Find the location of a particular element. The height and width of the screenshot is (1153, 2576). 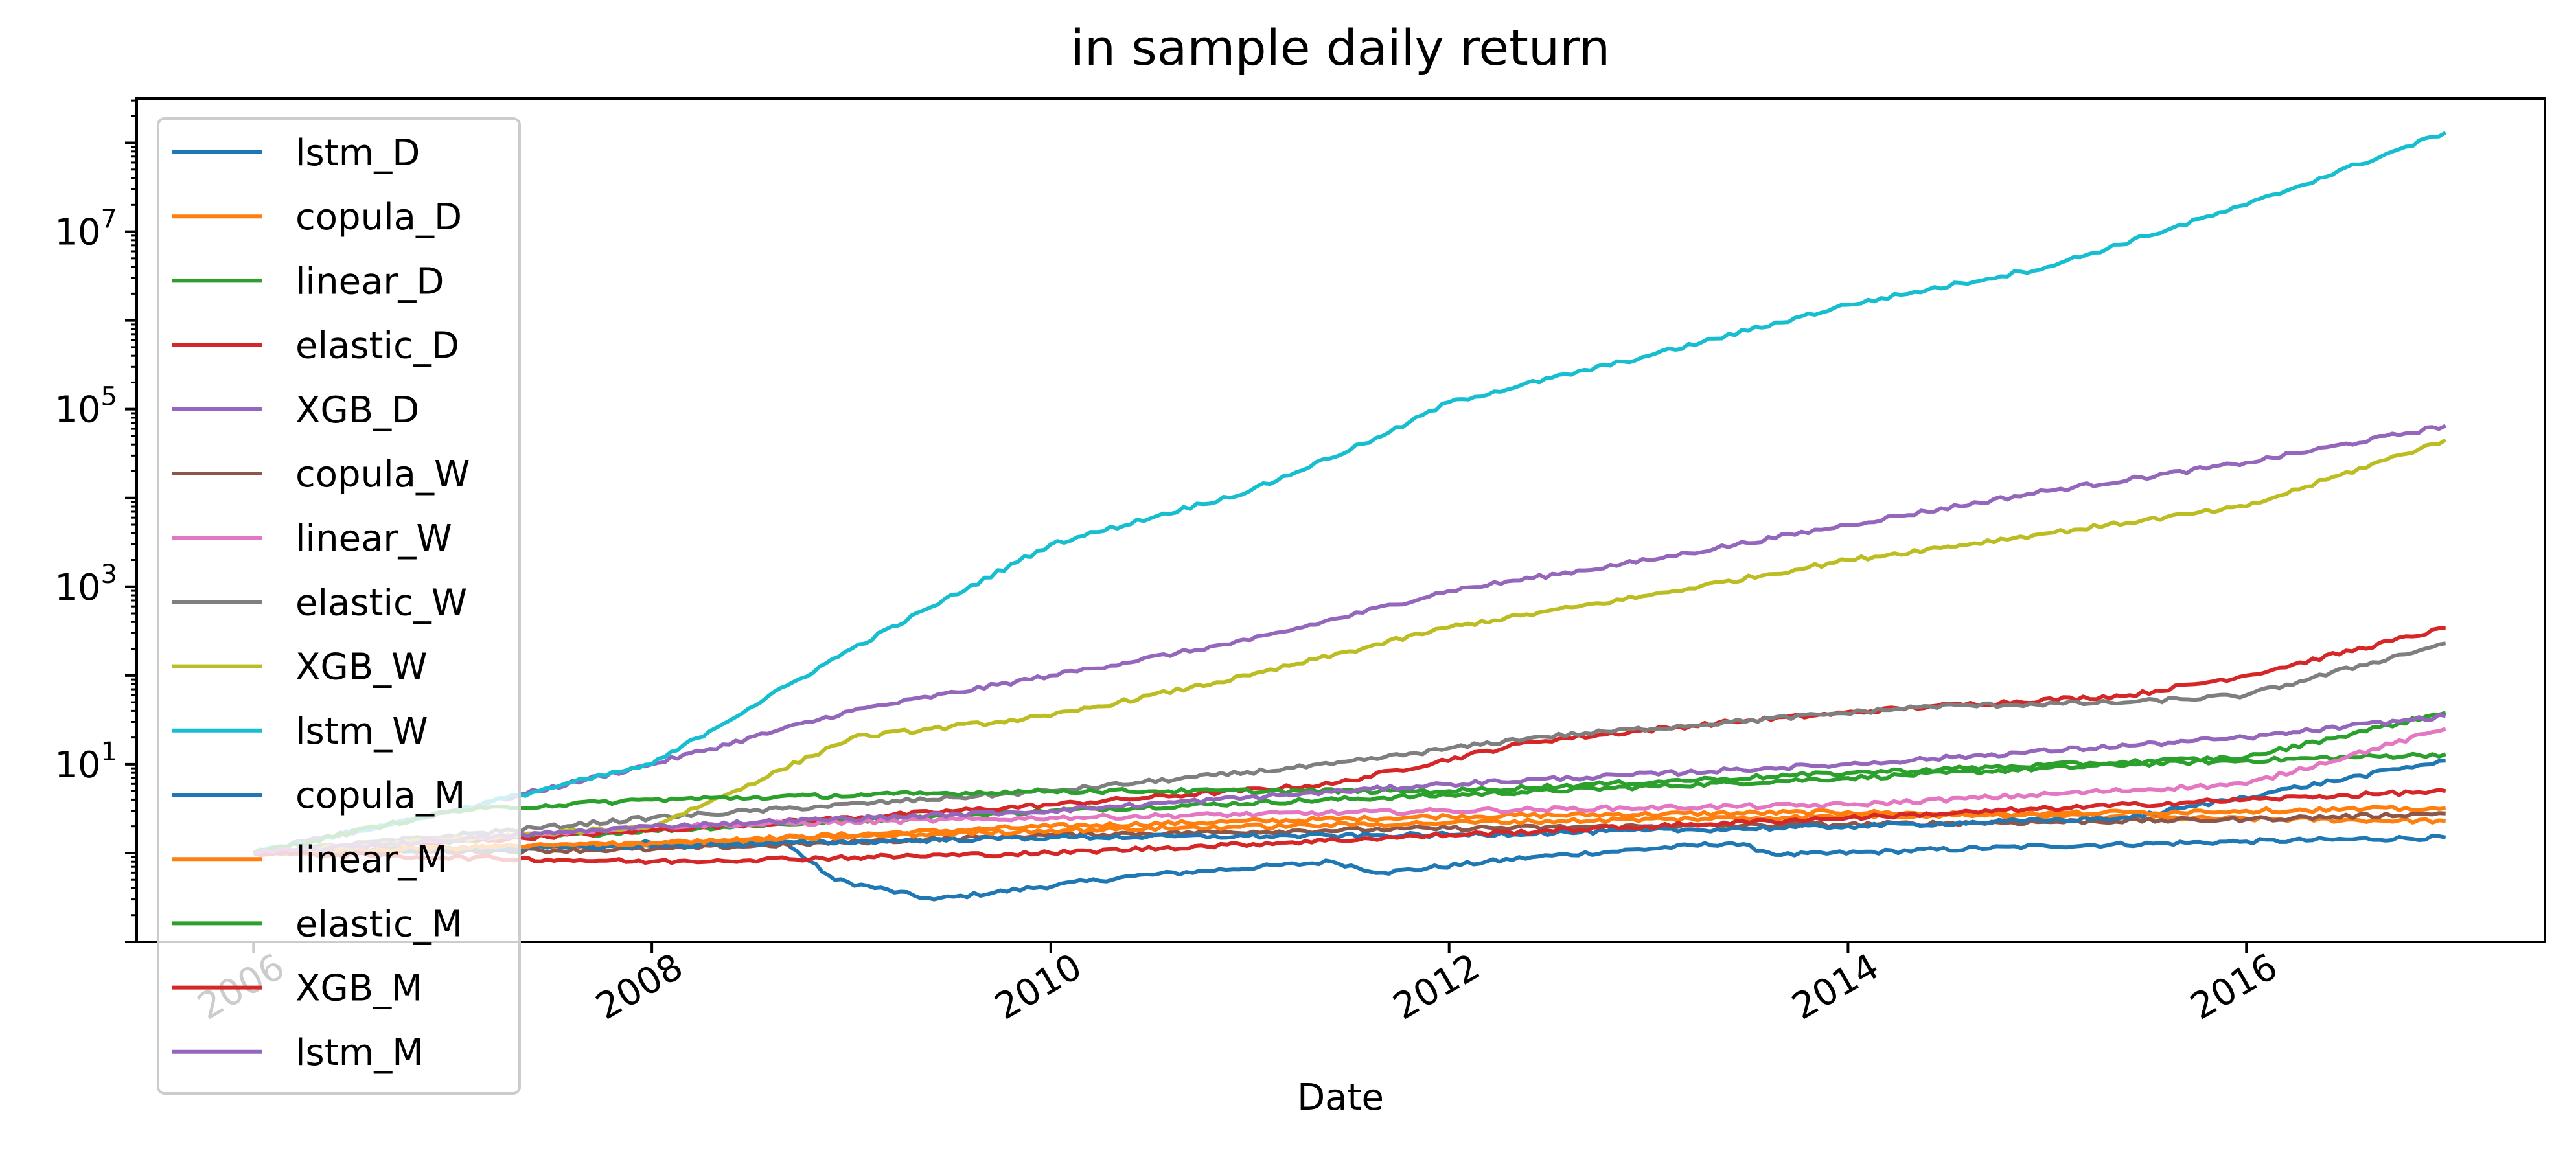

x-axis-label: Date is located at coordinates (1340, 1098).